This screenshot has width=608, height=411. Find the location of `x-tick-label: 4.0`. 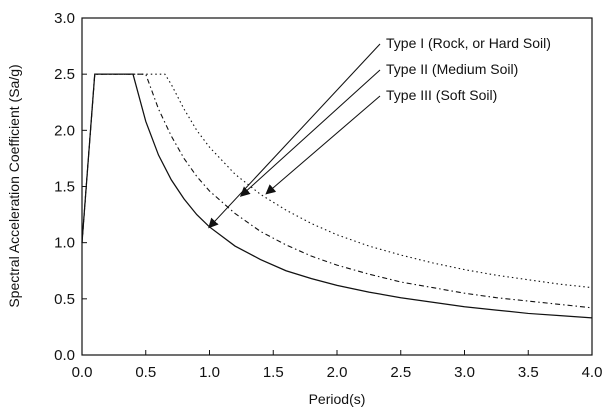

x-tick-label: 4.0 is located at coordinates (592, 372).